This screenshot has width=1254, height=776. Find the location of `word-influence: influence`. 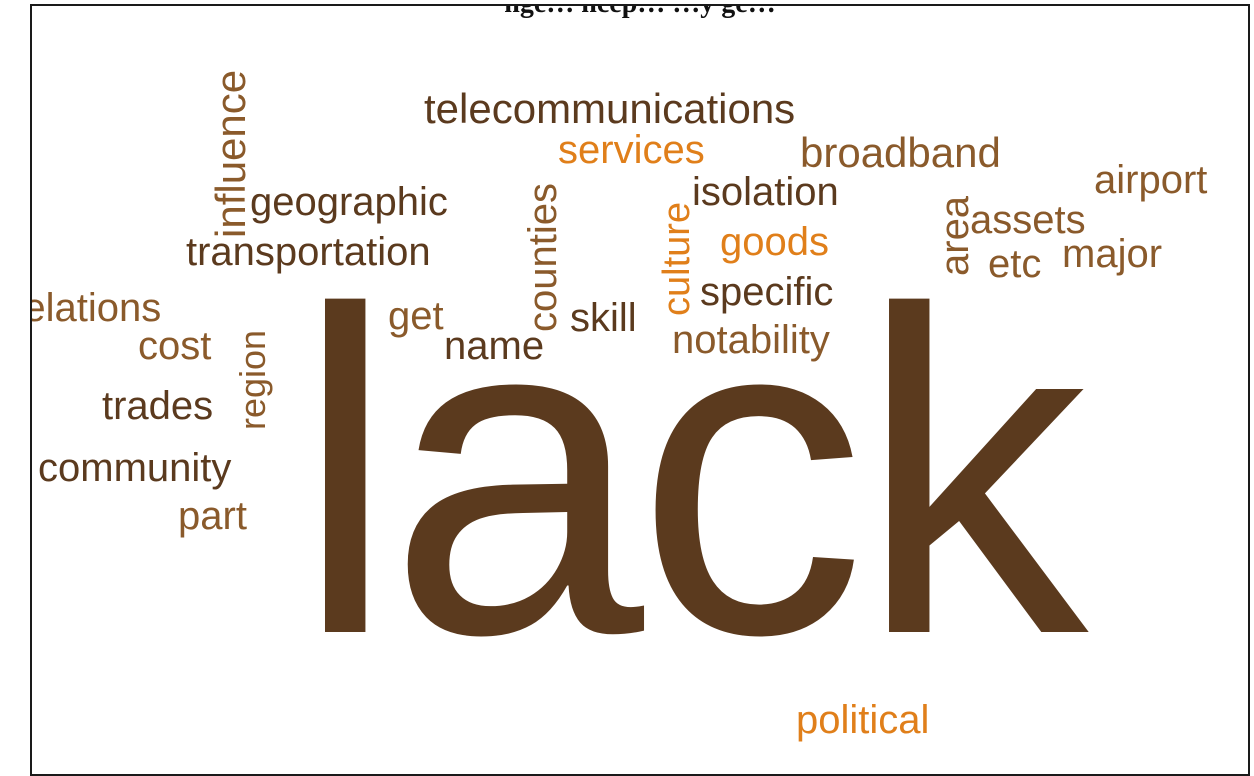

word-influence: influence is located at coordinates (230, 153).